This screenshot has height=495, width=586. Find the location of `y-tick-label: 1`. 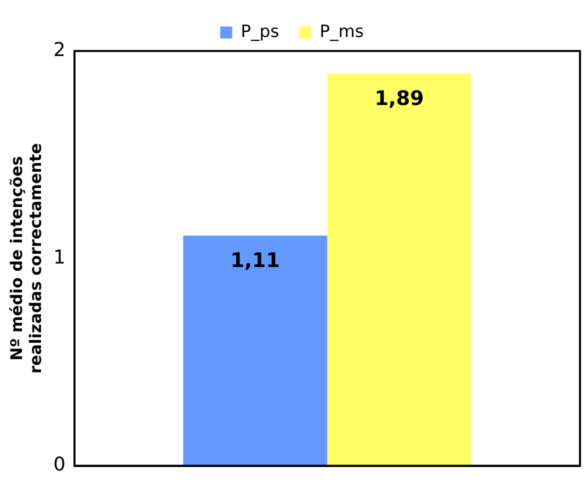

y-tick-label: 1 is located at coordinates (59, 257).